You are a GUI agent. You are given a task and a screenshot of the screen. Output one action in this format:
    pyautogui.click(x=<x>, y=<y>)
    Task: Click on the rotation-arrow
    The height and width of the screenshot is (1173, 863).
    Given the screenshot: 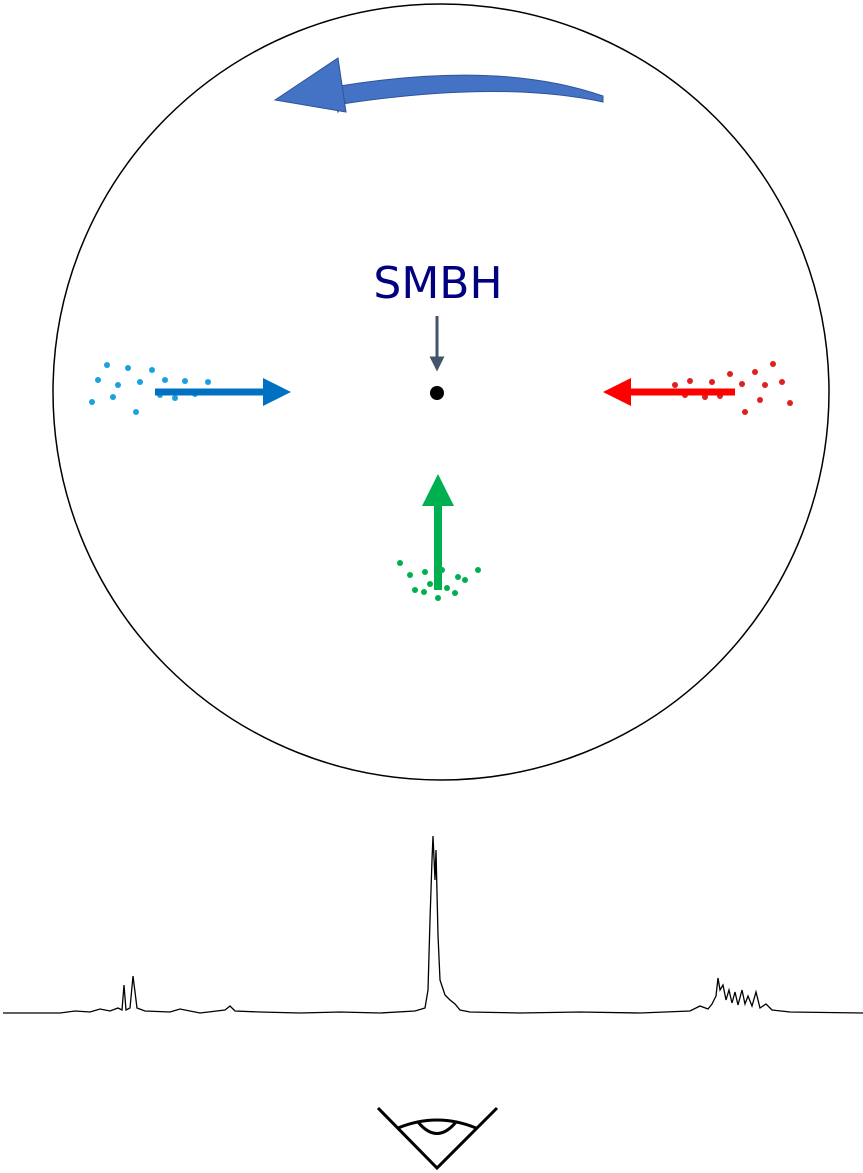 What is the action you would take?
    pyautogui.click(x=438, y=85)
    